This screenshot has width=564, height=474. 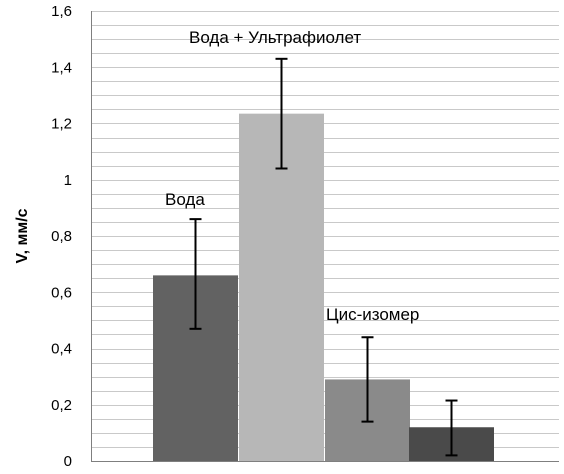 I want to click on annotation-voda-uv: Вода + Ультрафиолет, so click(x=275, y=37).